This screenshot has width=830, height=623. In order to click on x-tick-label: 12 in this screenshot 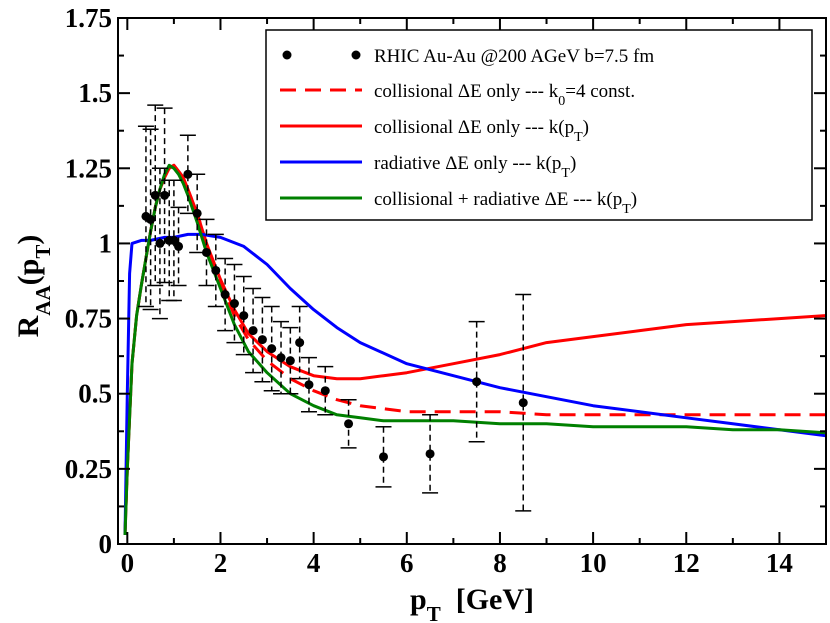, I will do `click(686, 563)`.